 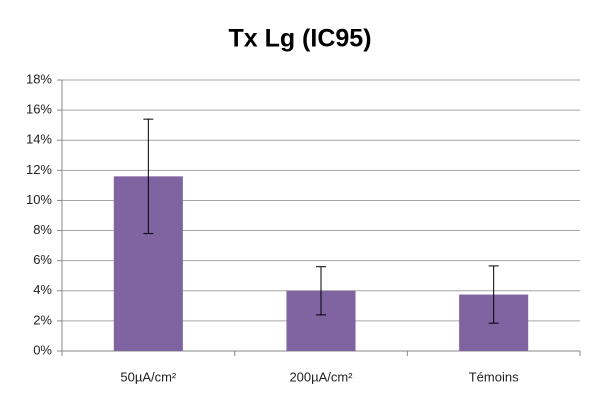 I want to click on x-tick-label: 50µA/cm², so click(x=148, y=376).